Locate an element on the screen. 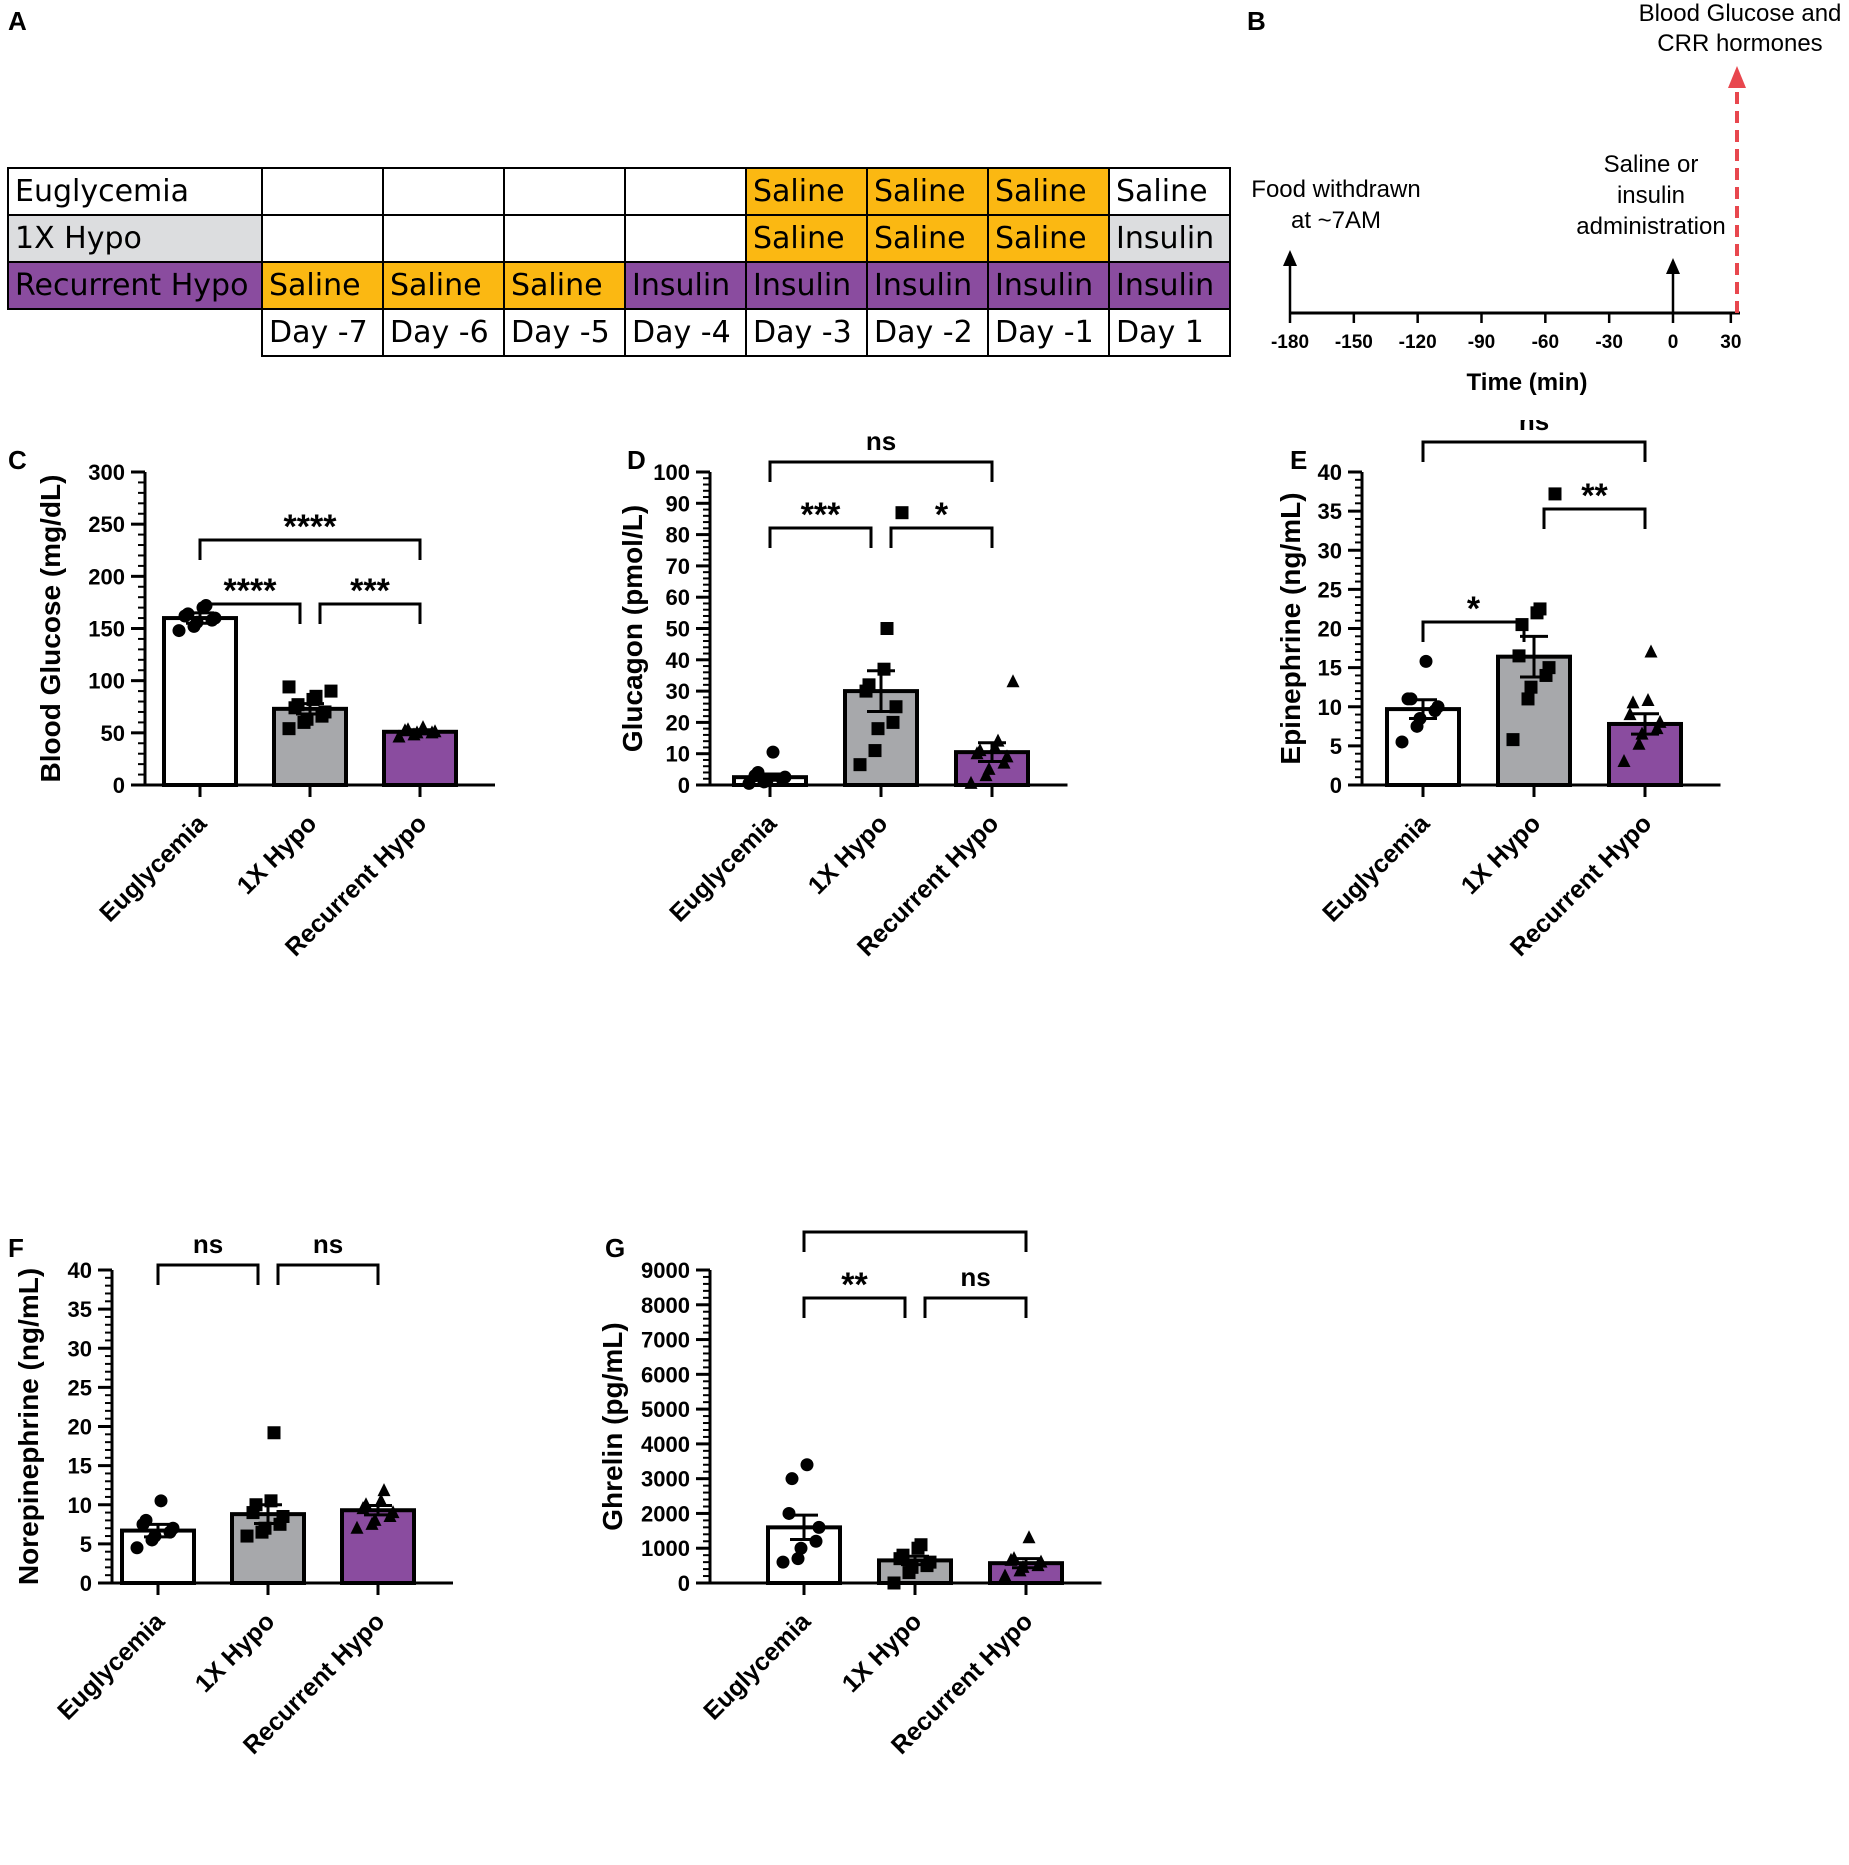 This screenshot has width=1849, height=1865. food-arrow-head is located at coordinates (1290, 258).